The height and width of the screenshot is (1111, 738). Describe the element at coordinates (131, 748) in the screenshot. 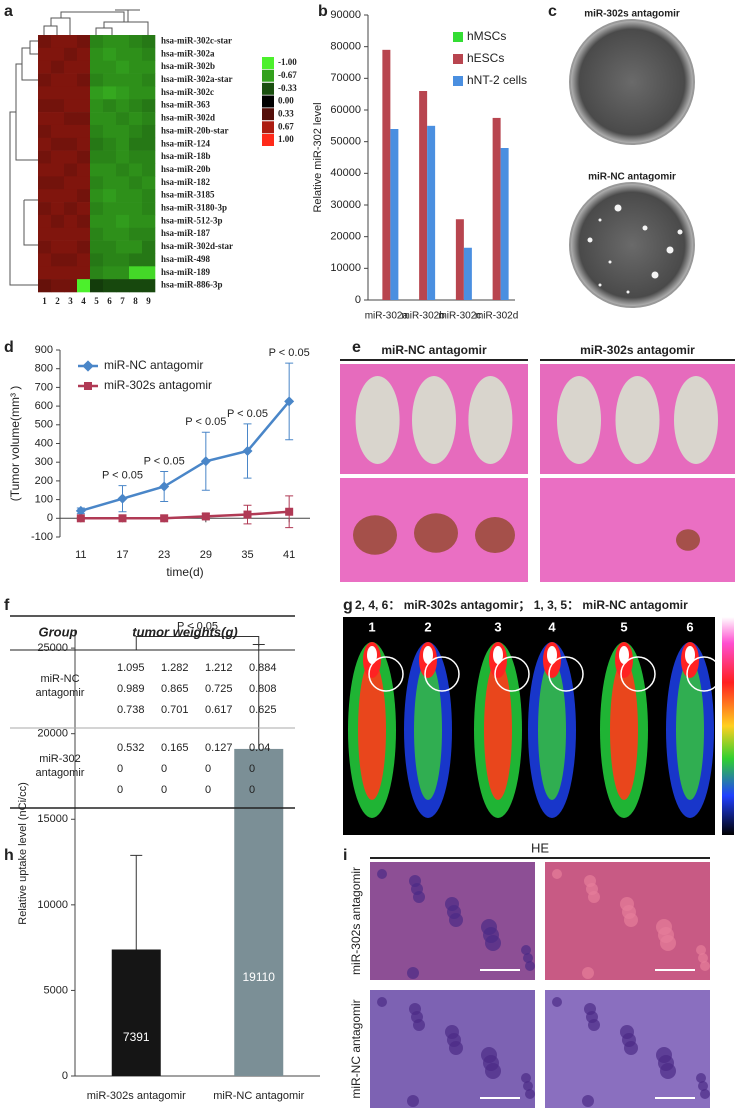

I see `table-cell: 0.532` at that location.